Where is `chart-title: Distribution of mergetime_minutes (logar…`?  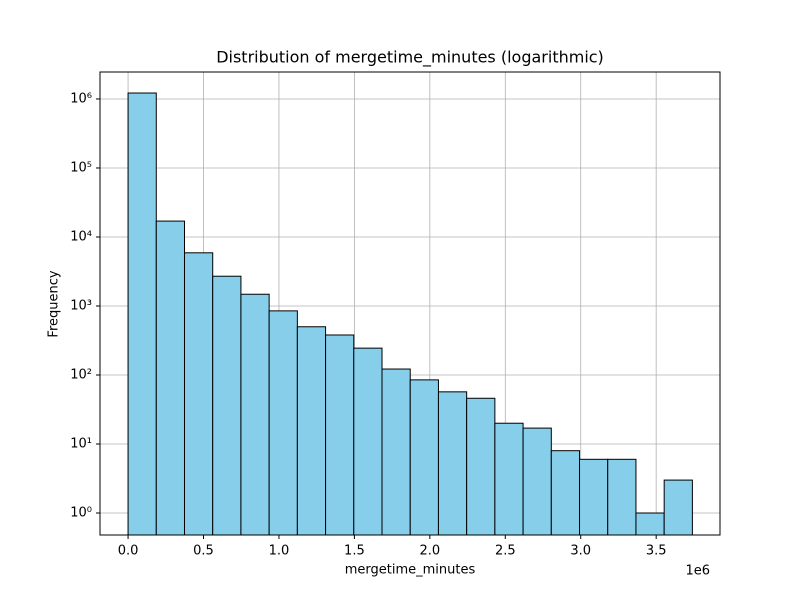
chart-title: Distribution of mergetime_minutes (logar… is located at coordinates (410, 58).